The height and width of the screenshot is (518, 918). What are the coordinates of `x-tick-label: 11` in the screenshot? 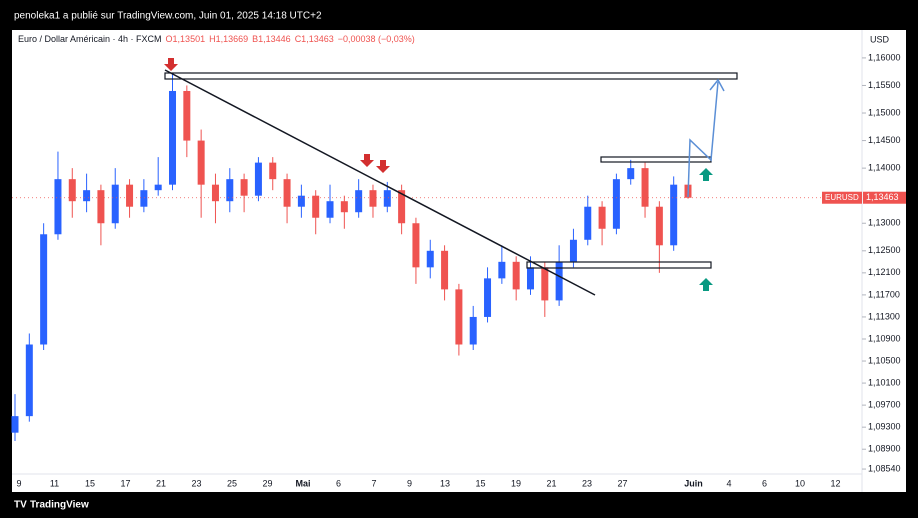 It's located at (54, 483).